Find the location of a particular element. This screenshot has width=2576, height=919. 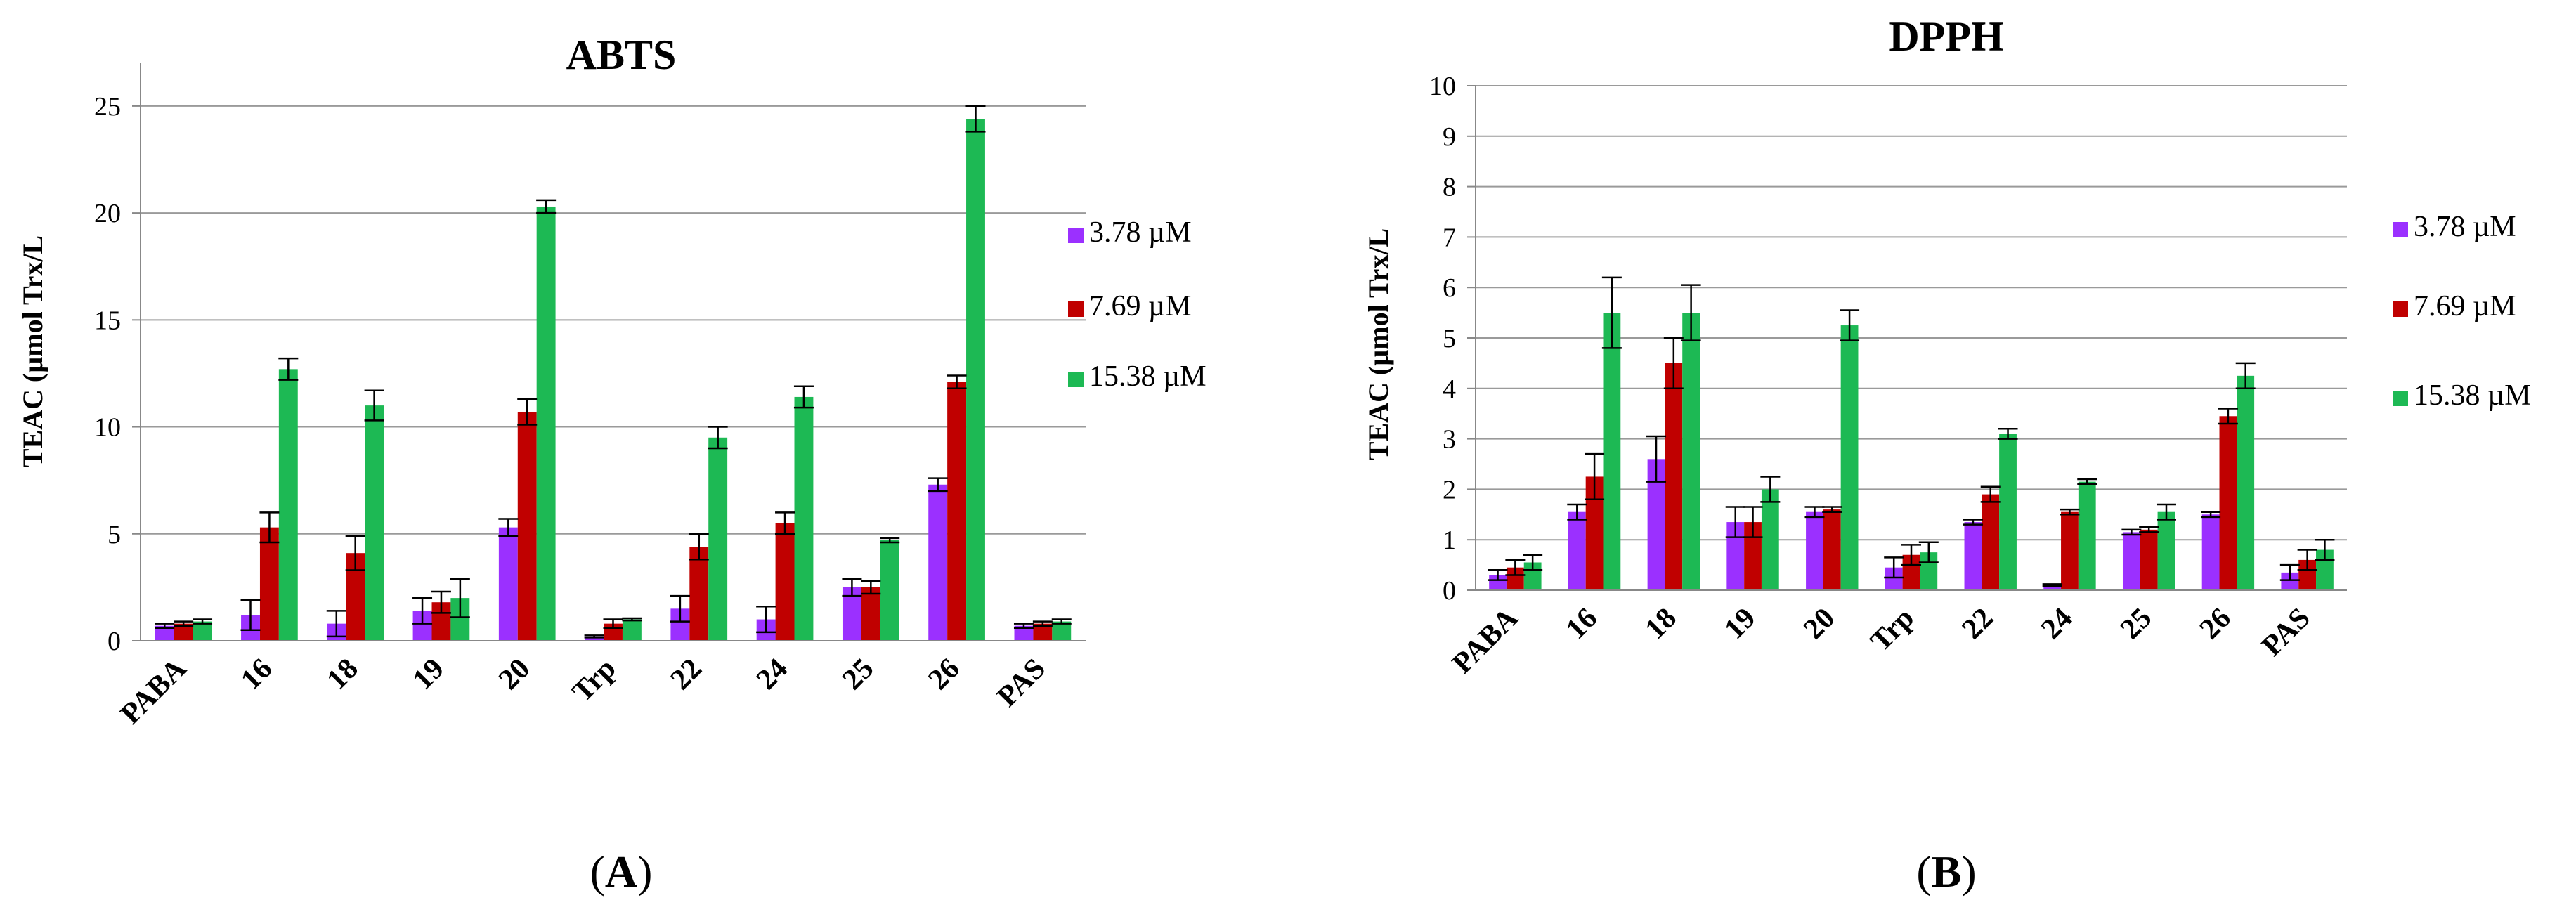

legend-label: 15.38 µM is located at coordinates (2472, 395).